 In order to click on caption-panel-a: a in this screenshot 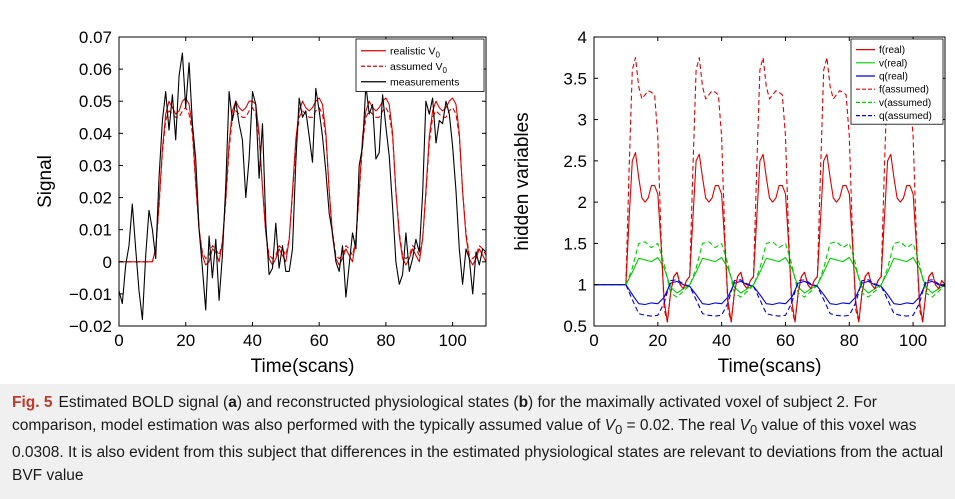, I will do `click(232, 402)`.